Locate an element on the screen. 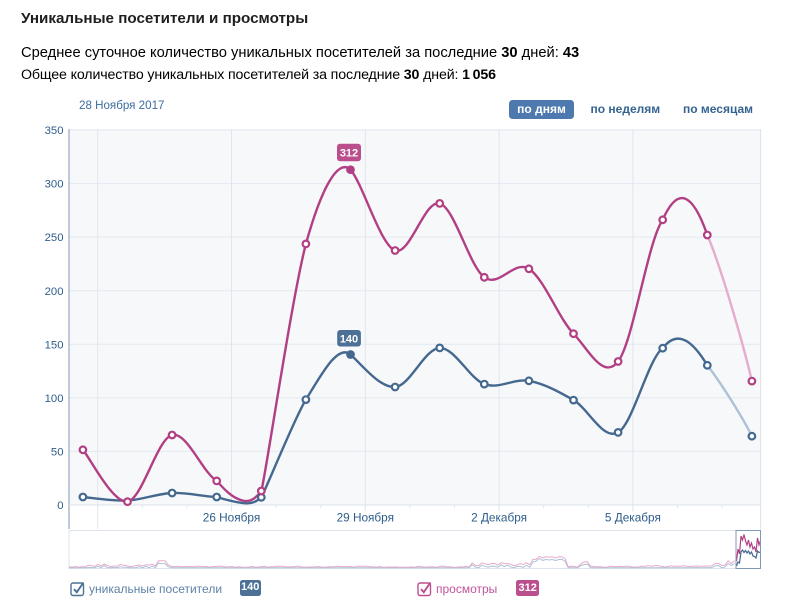  svg-text: 350 is located at coordinates (54, 131).